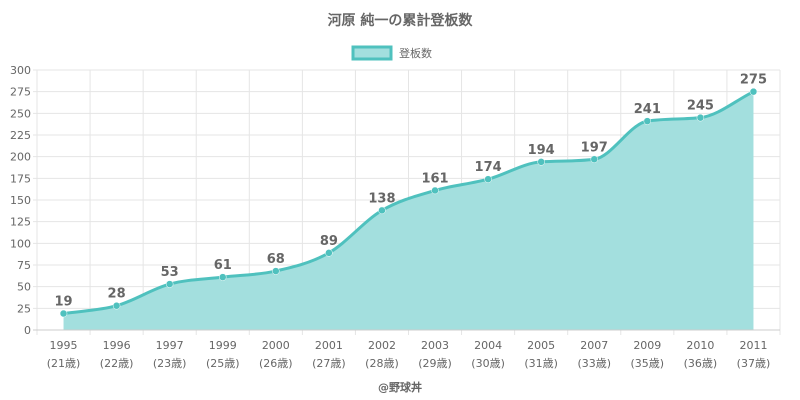 This screenshot has height=400, width=800. Describe the element at coordinates (700, 345) in the screenshot. I see `x-tick-label: 2010` at that location.